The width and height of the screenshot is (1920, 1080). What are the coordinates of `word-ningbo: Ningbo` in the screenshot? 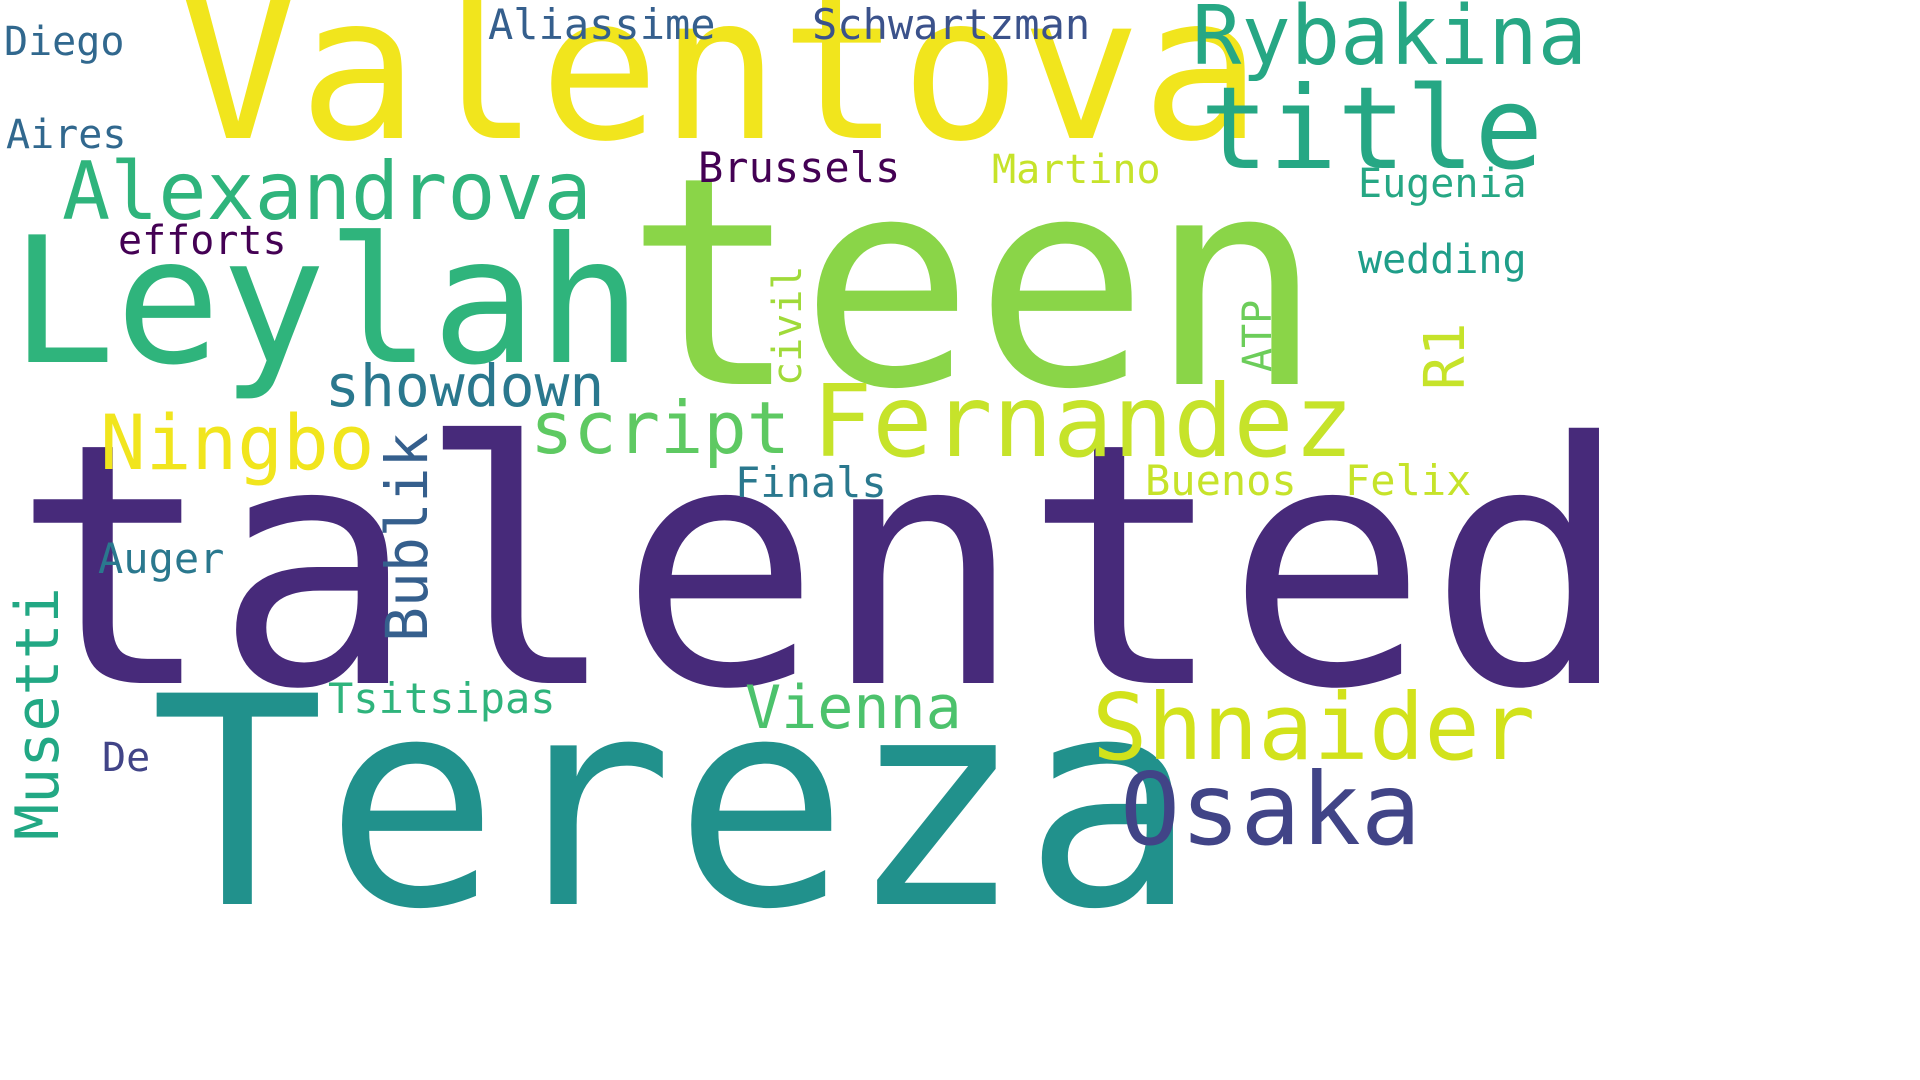 It's located at (237, 442).